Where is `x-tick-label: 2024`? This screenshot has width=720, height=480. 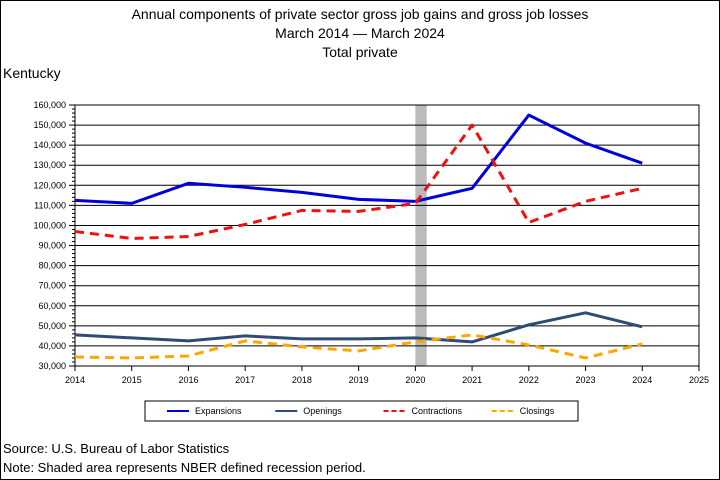 x-tick-label: 2024 is located at coordinates (642, 380).